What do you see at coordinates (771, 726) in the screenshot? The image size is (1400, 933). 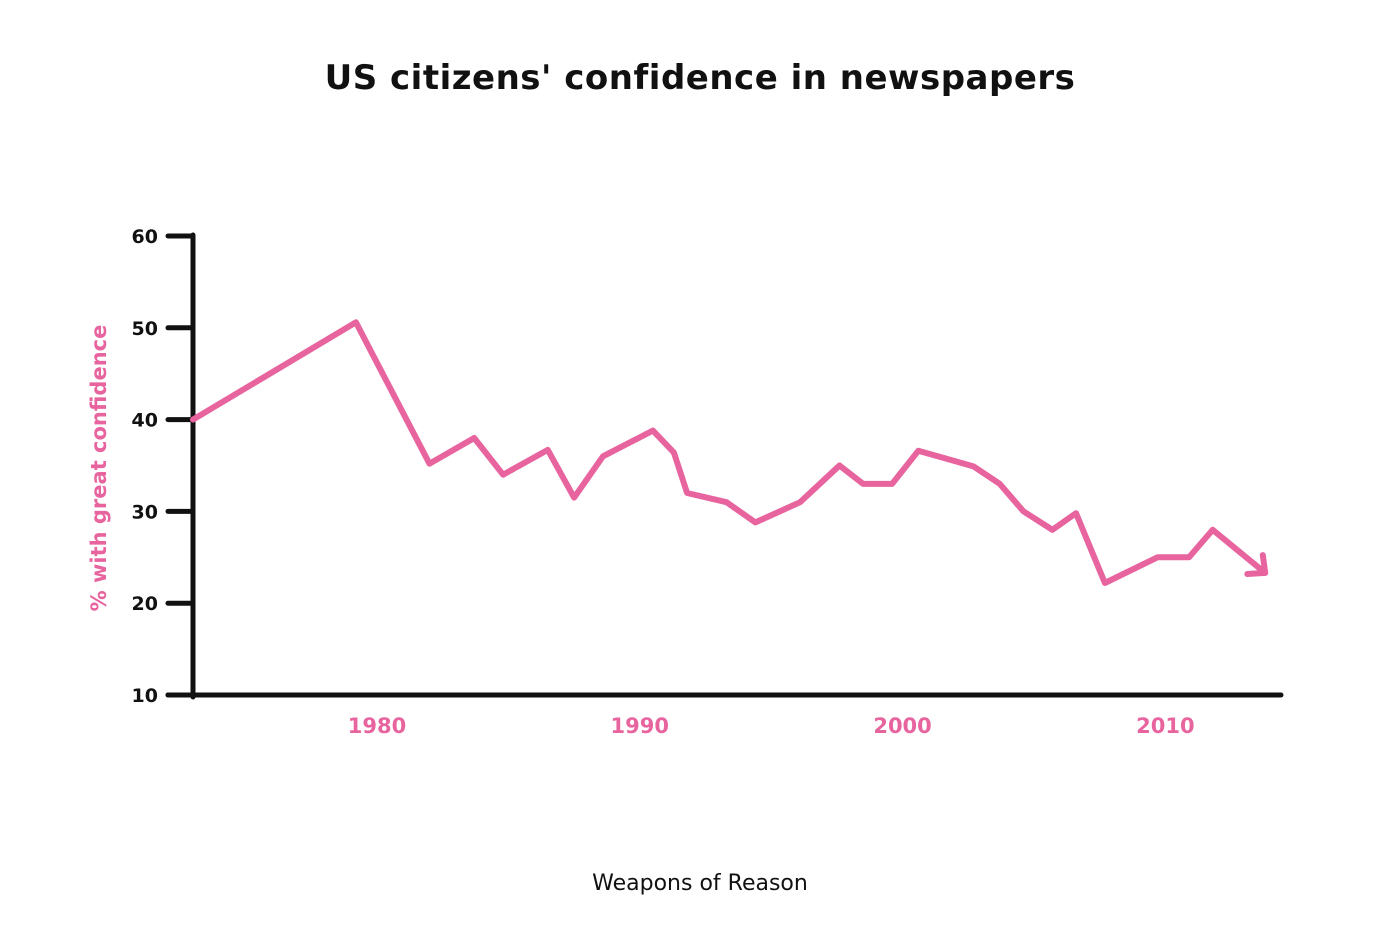 I see `x-axis-ticks: 1980 1990 2000 2010` at bounding box center [771, 726].